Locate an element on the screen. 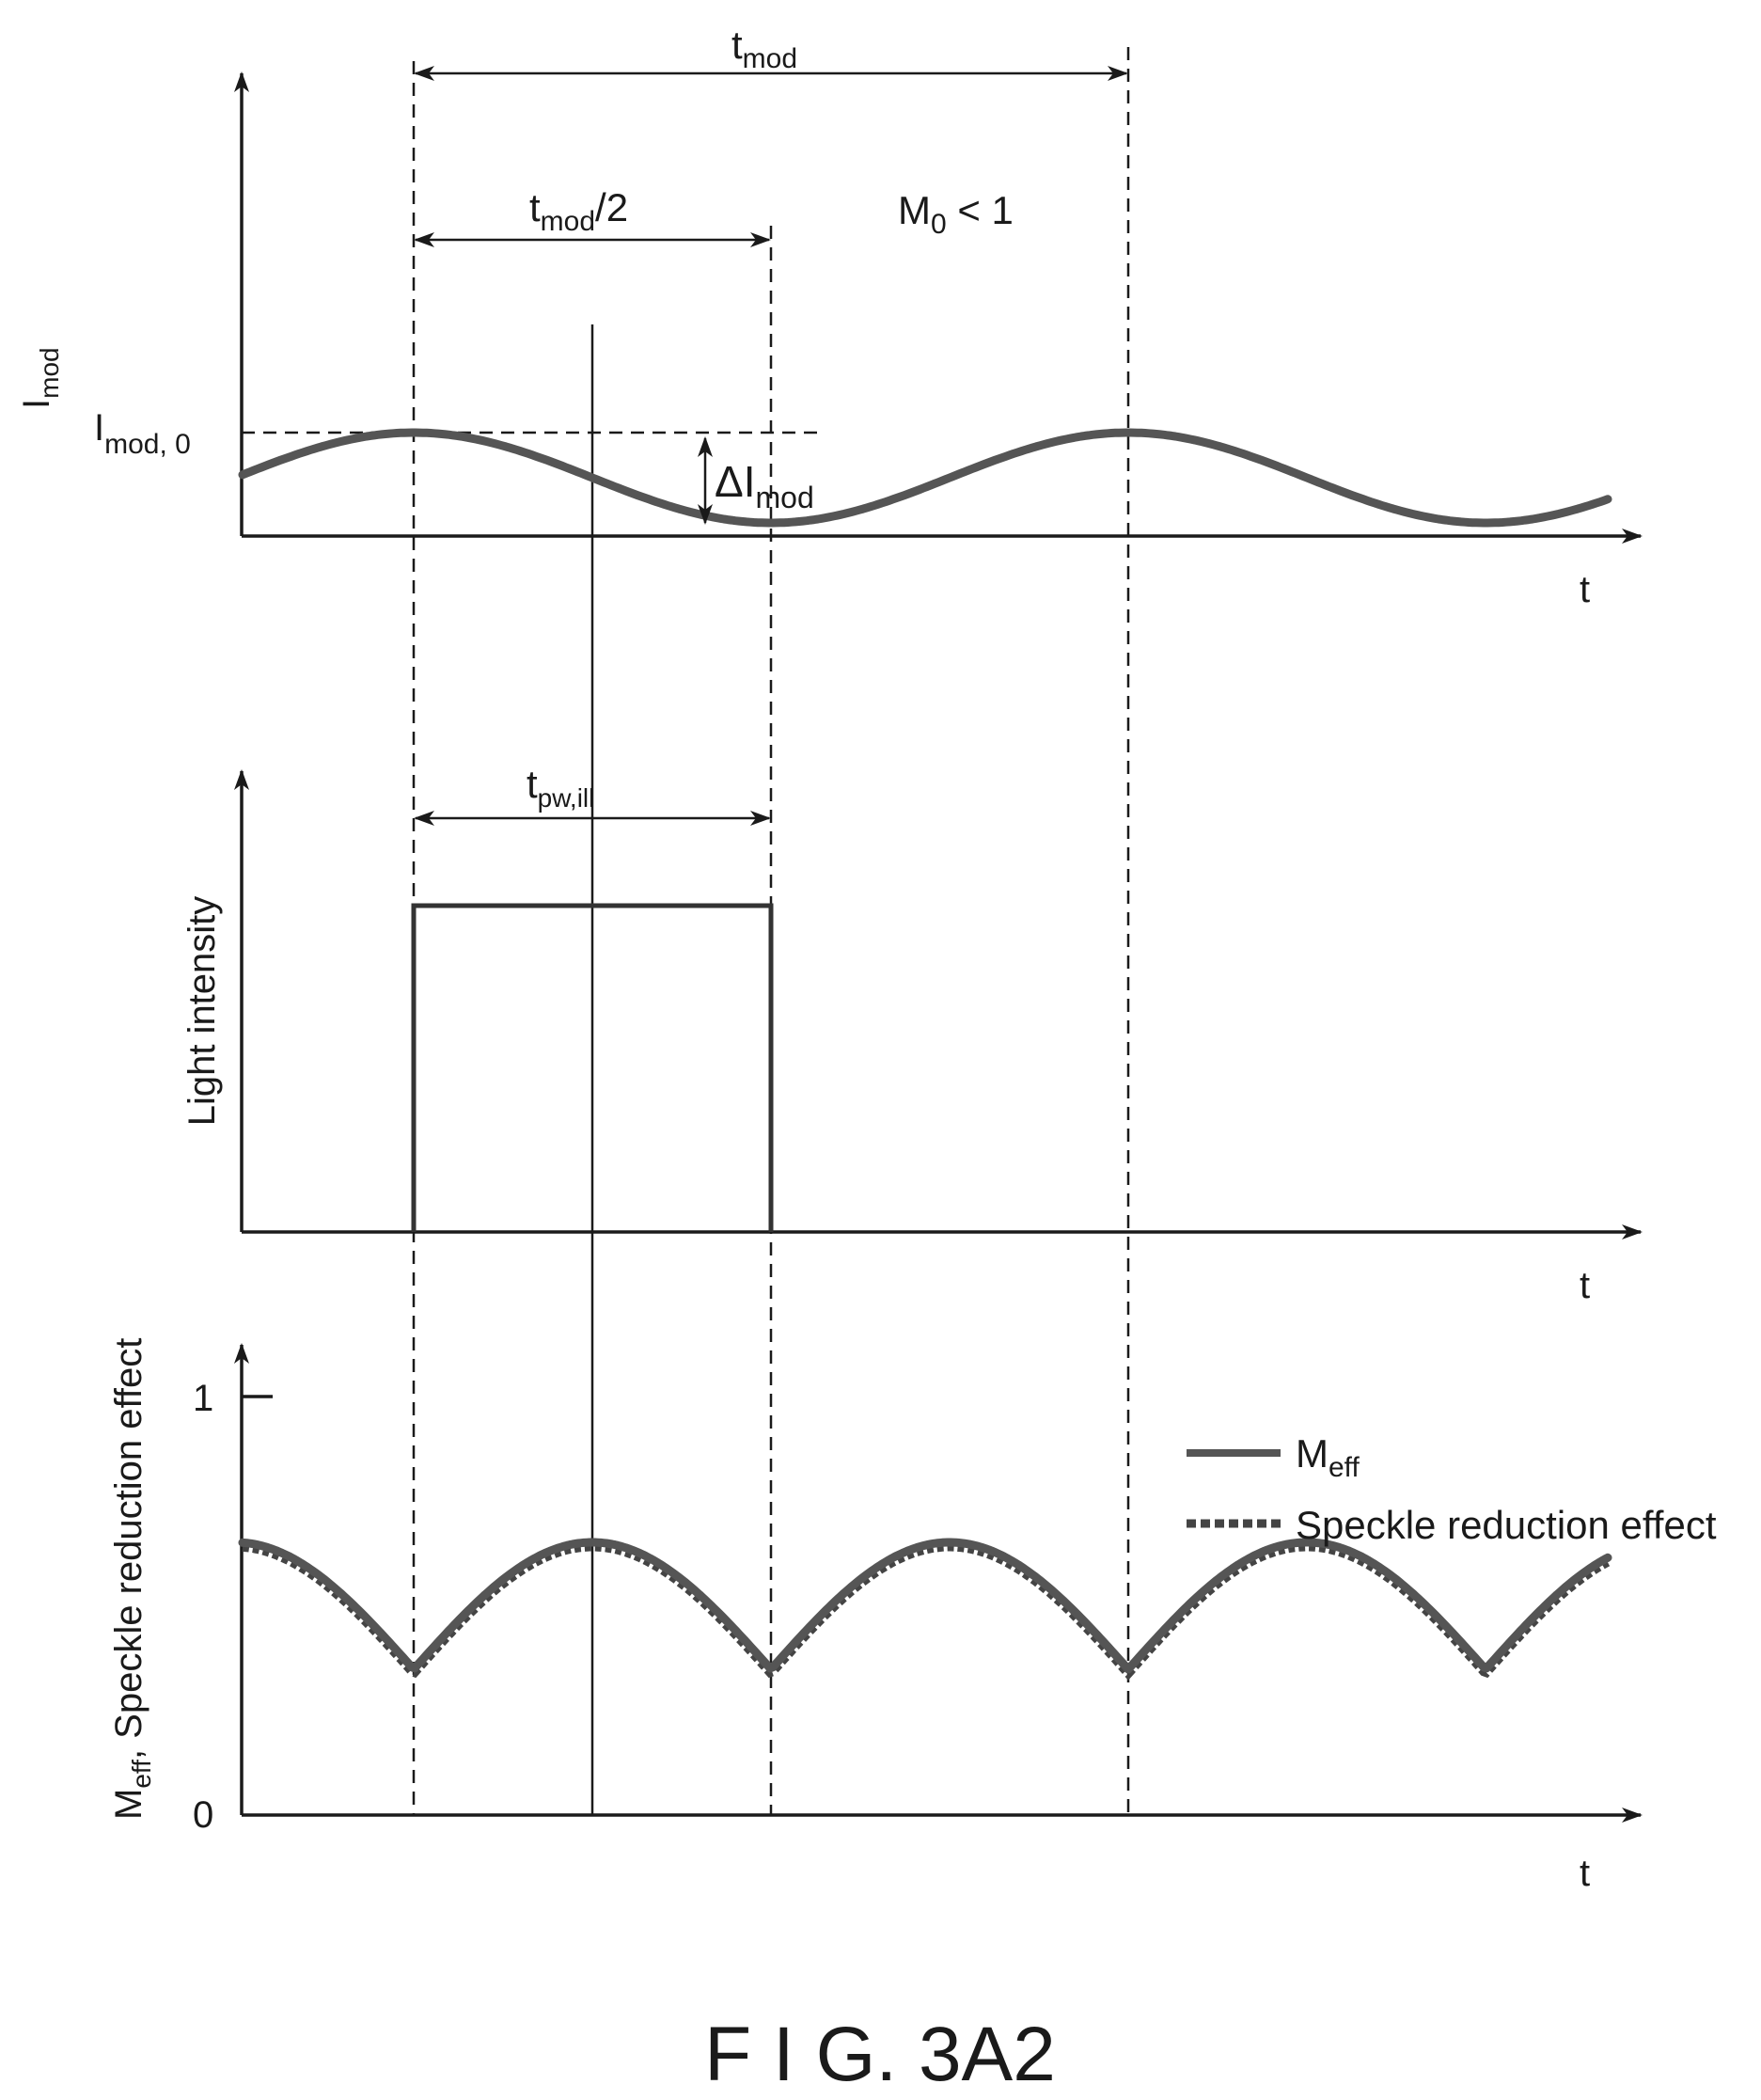 The width and height of the screenshot is (1761, 2100). speckle-reduction-curve is located at coordinates (927, 1611).